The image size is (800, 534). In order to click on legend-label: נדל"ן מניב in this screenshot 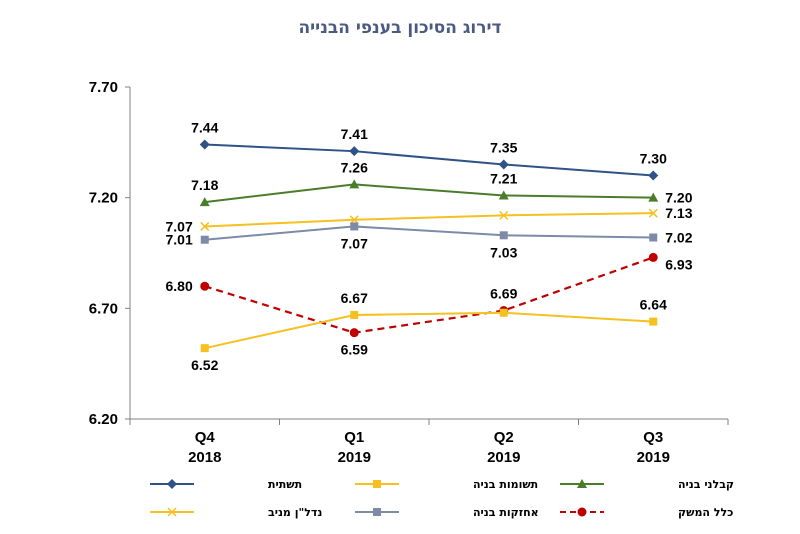, I will do `click(295, 512)`.